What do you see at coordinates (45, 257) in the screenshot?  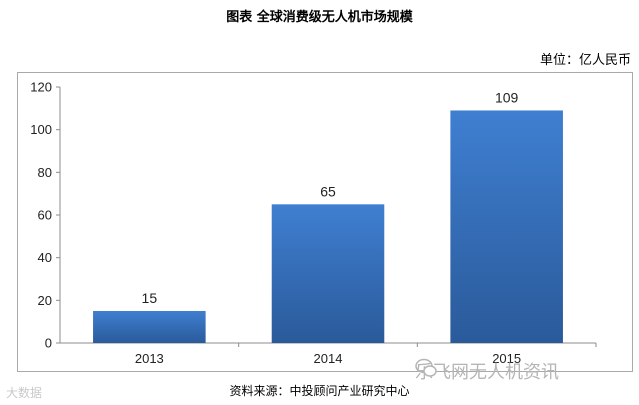 I see `y-tick-label: 40` at bounding box center [45, 257].